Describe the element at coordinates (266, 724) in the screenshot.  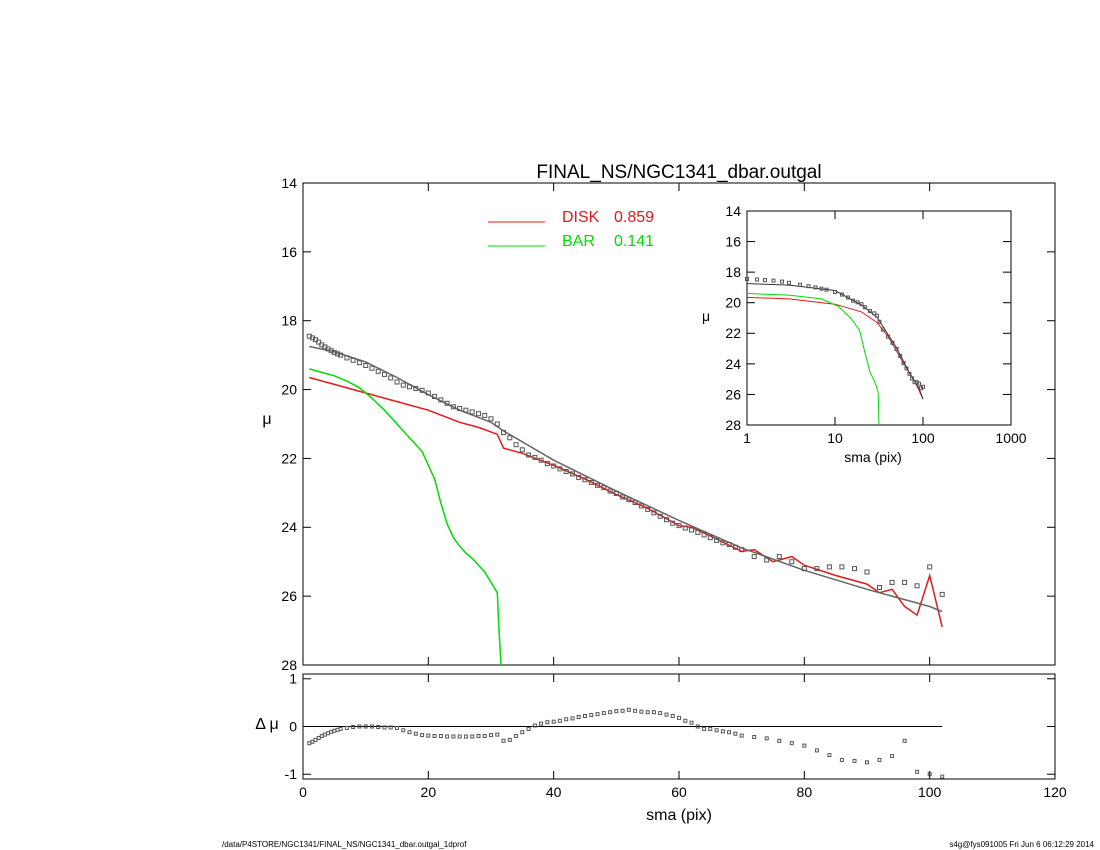
I see `residual-y-label: Δ μ` at that location.